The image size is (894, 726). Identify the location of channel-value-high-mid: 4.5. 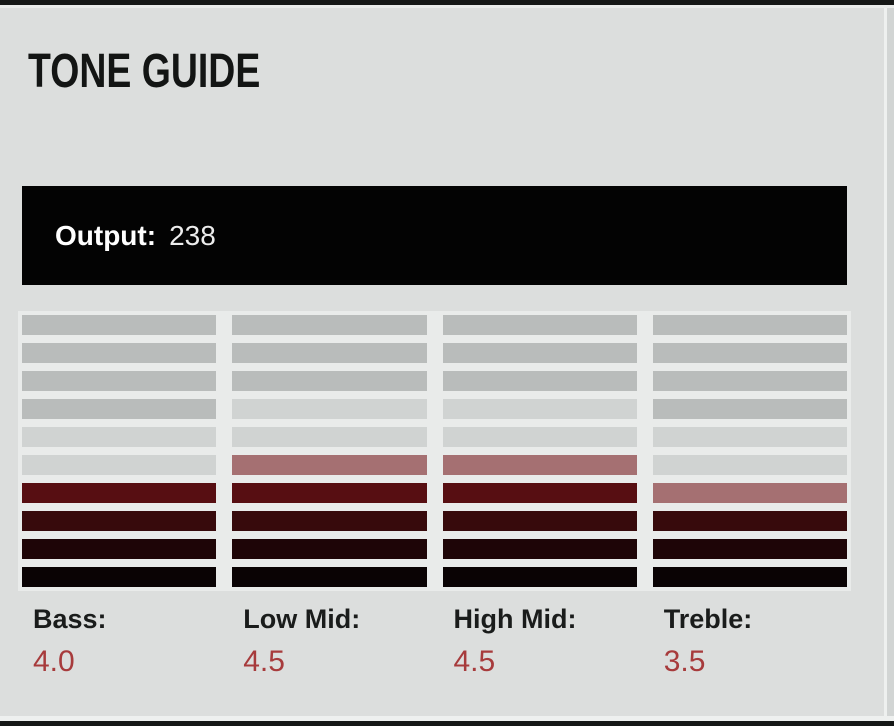
(474, 661).